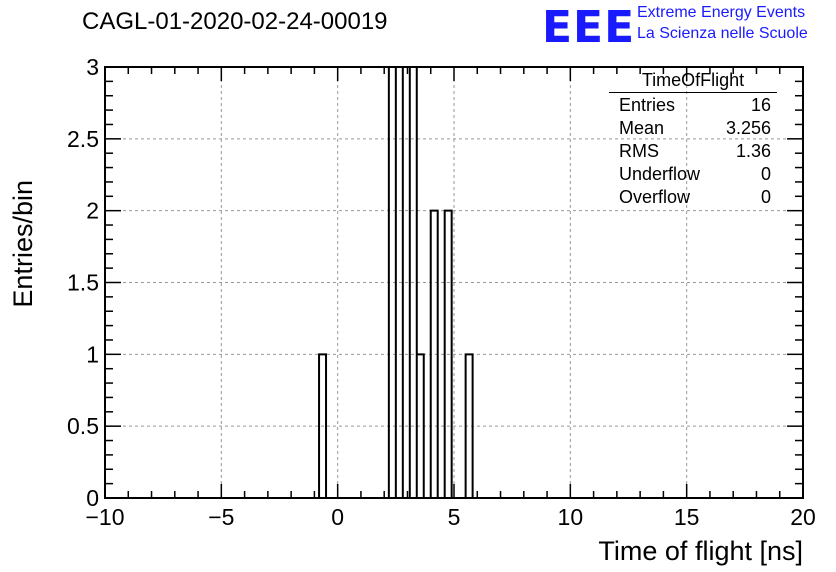 This screenshot has height=572, width=836. I want to click on x-tick-label: 5, so click(454, 517).